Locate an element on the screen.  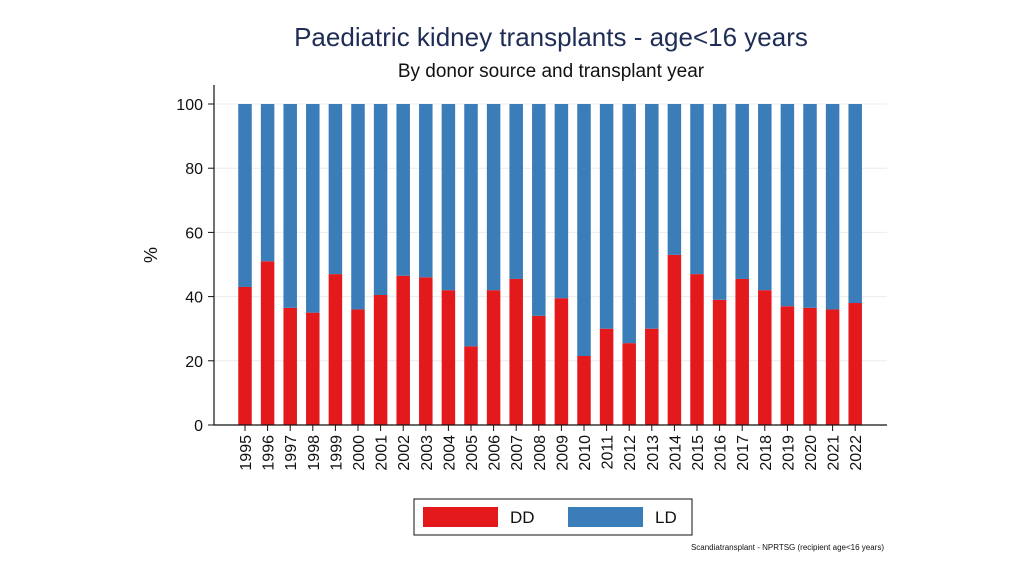
bar-dd-2006 is located at coordinates (493, 357).